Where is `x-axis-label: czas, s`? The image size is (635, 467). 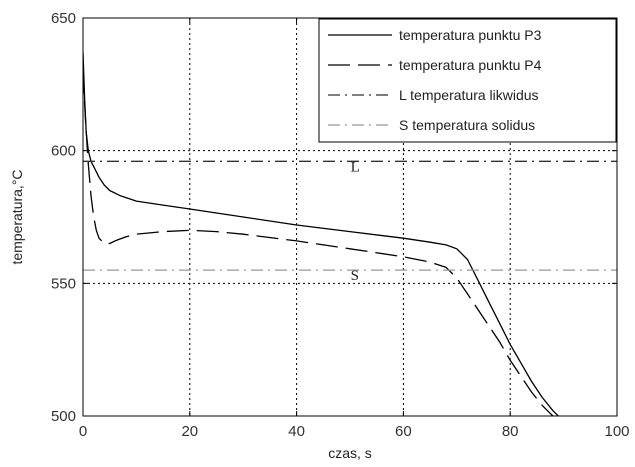
x-axis-label: czas, s is located at coordinates (350, 453).